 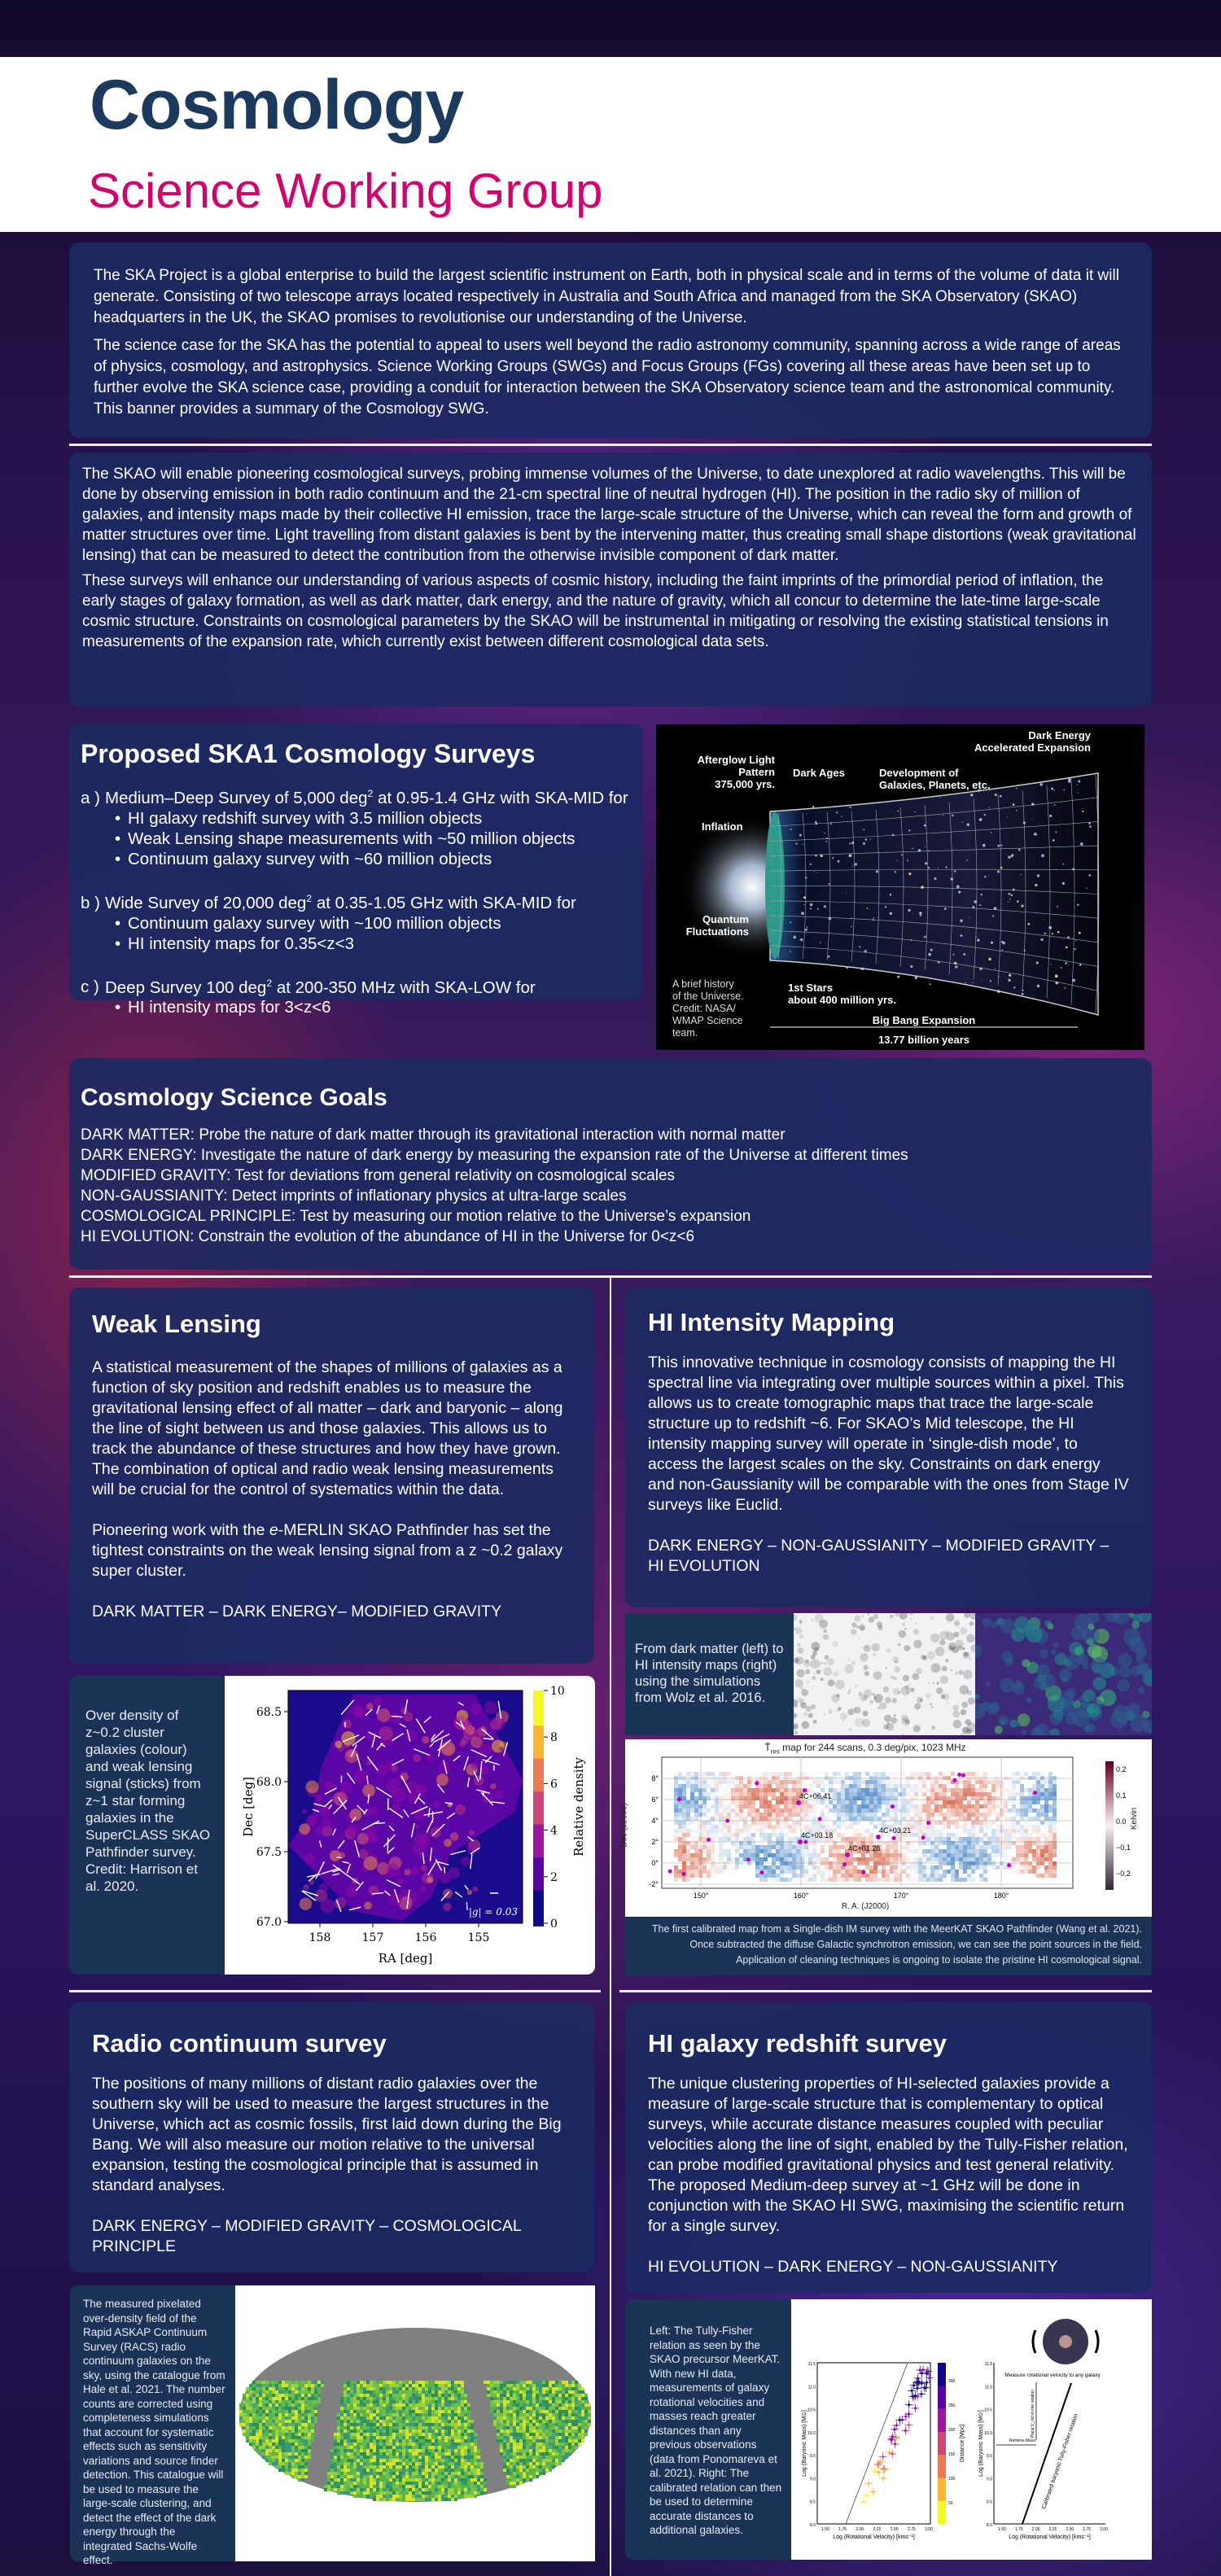 What do you see at coordinates (669, 1872) in the screenshot?
I see `source-marker` at bounding box center [669, 1872].